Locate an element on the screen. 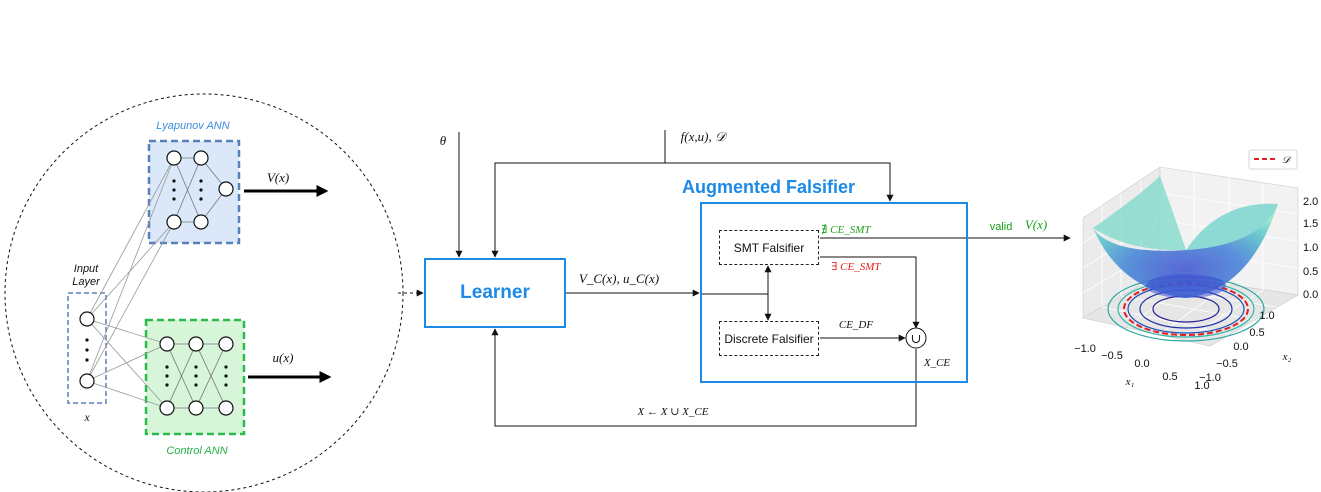  theta-label: θ is located at coordinates (443, 140).